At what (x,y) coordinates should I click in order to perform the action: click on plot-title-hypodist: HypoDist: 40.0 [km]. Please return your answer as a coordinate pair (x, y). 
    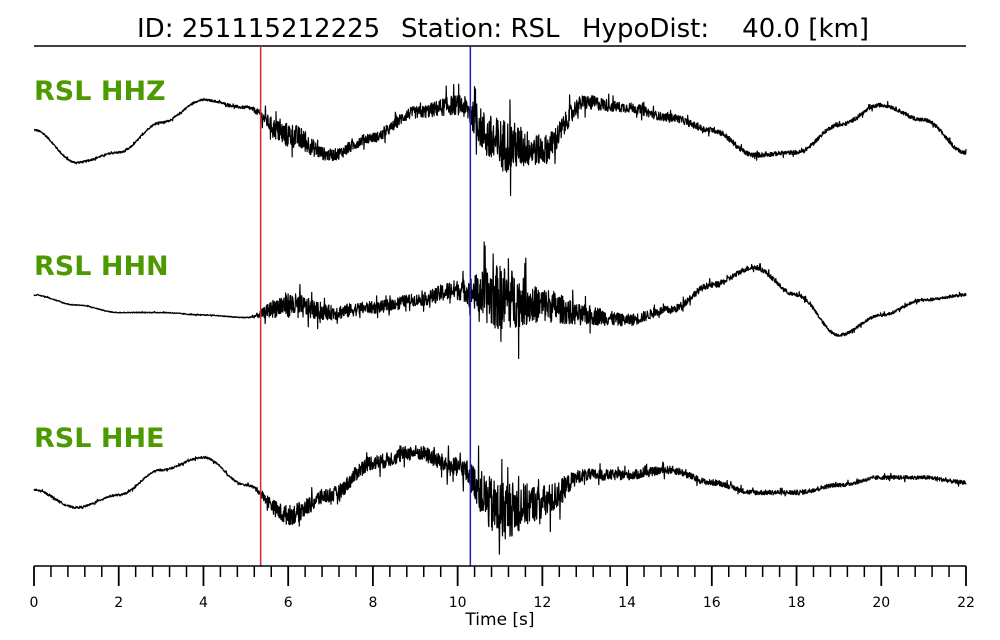
    Looking at the image, I should click on (725, 29).